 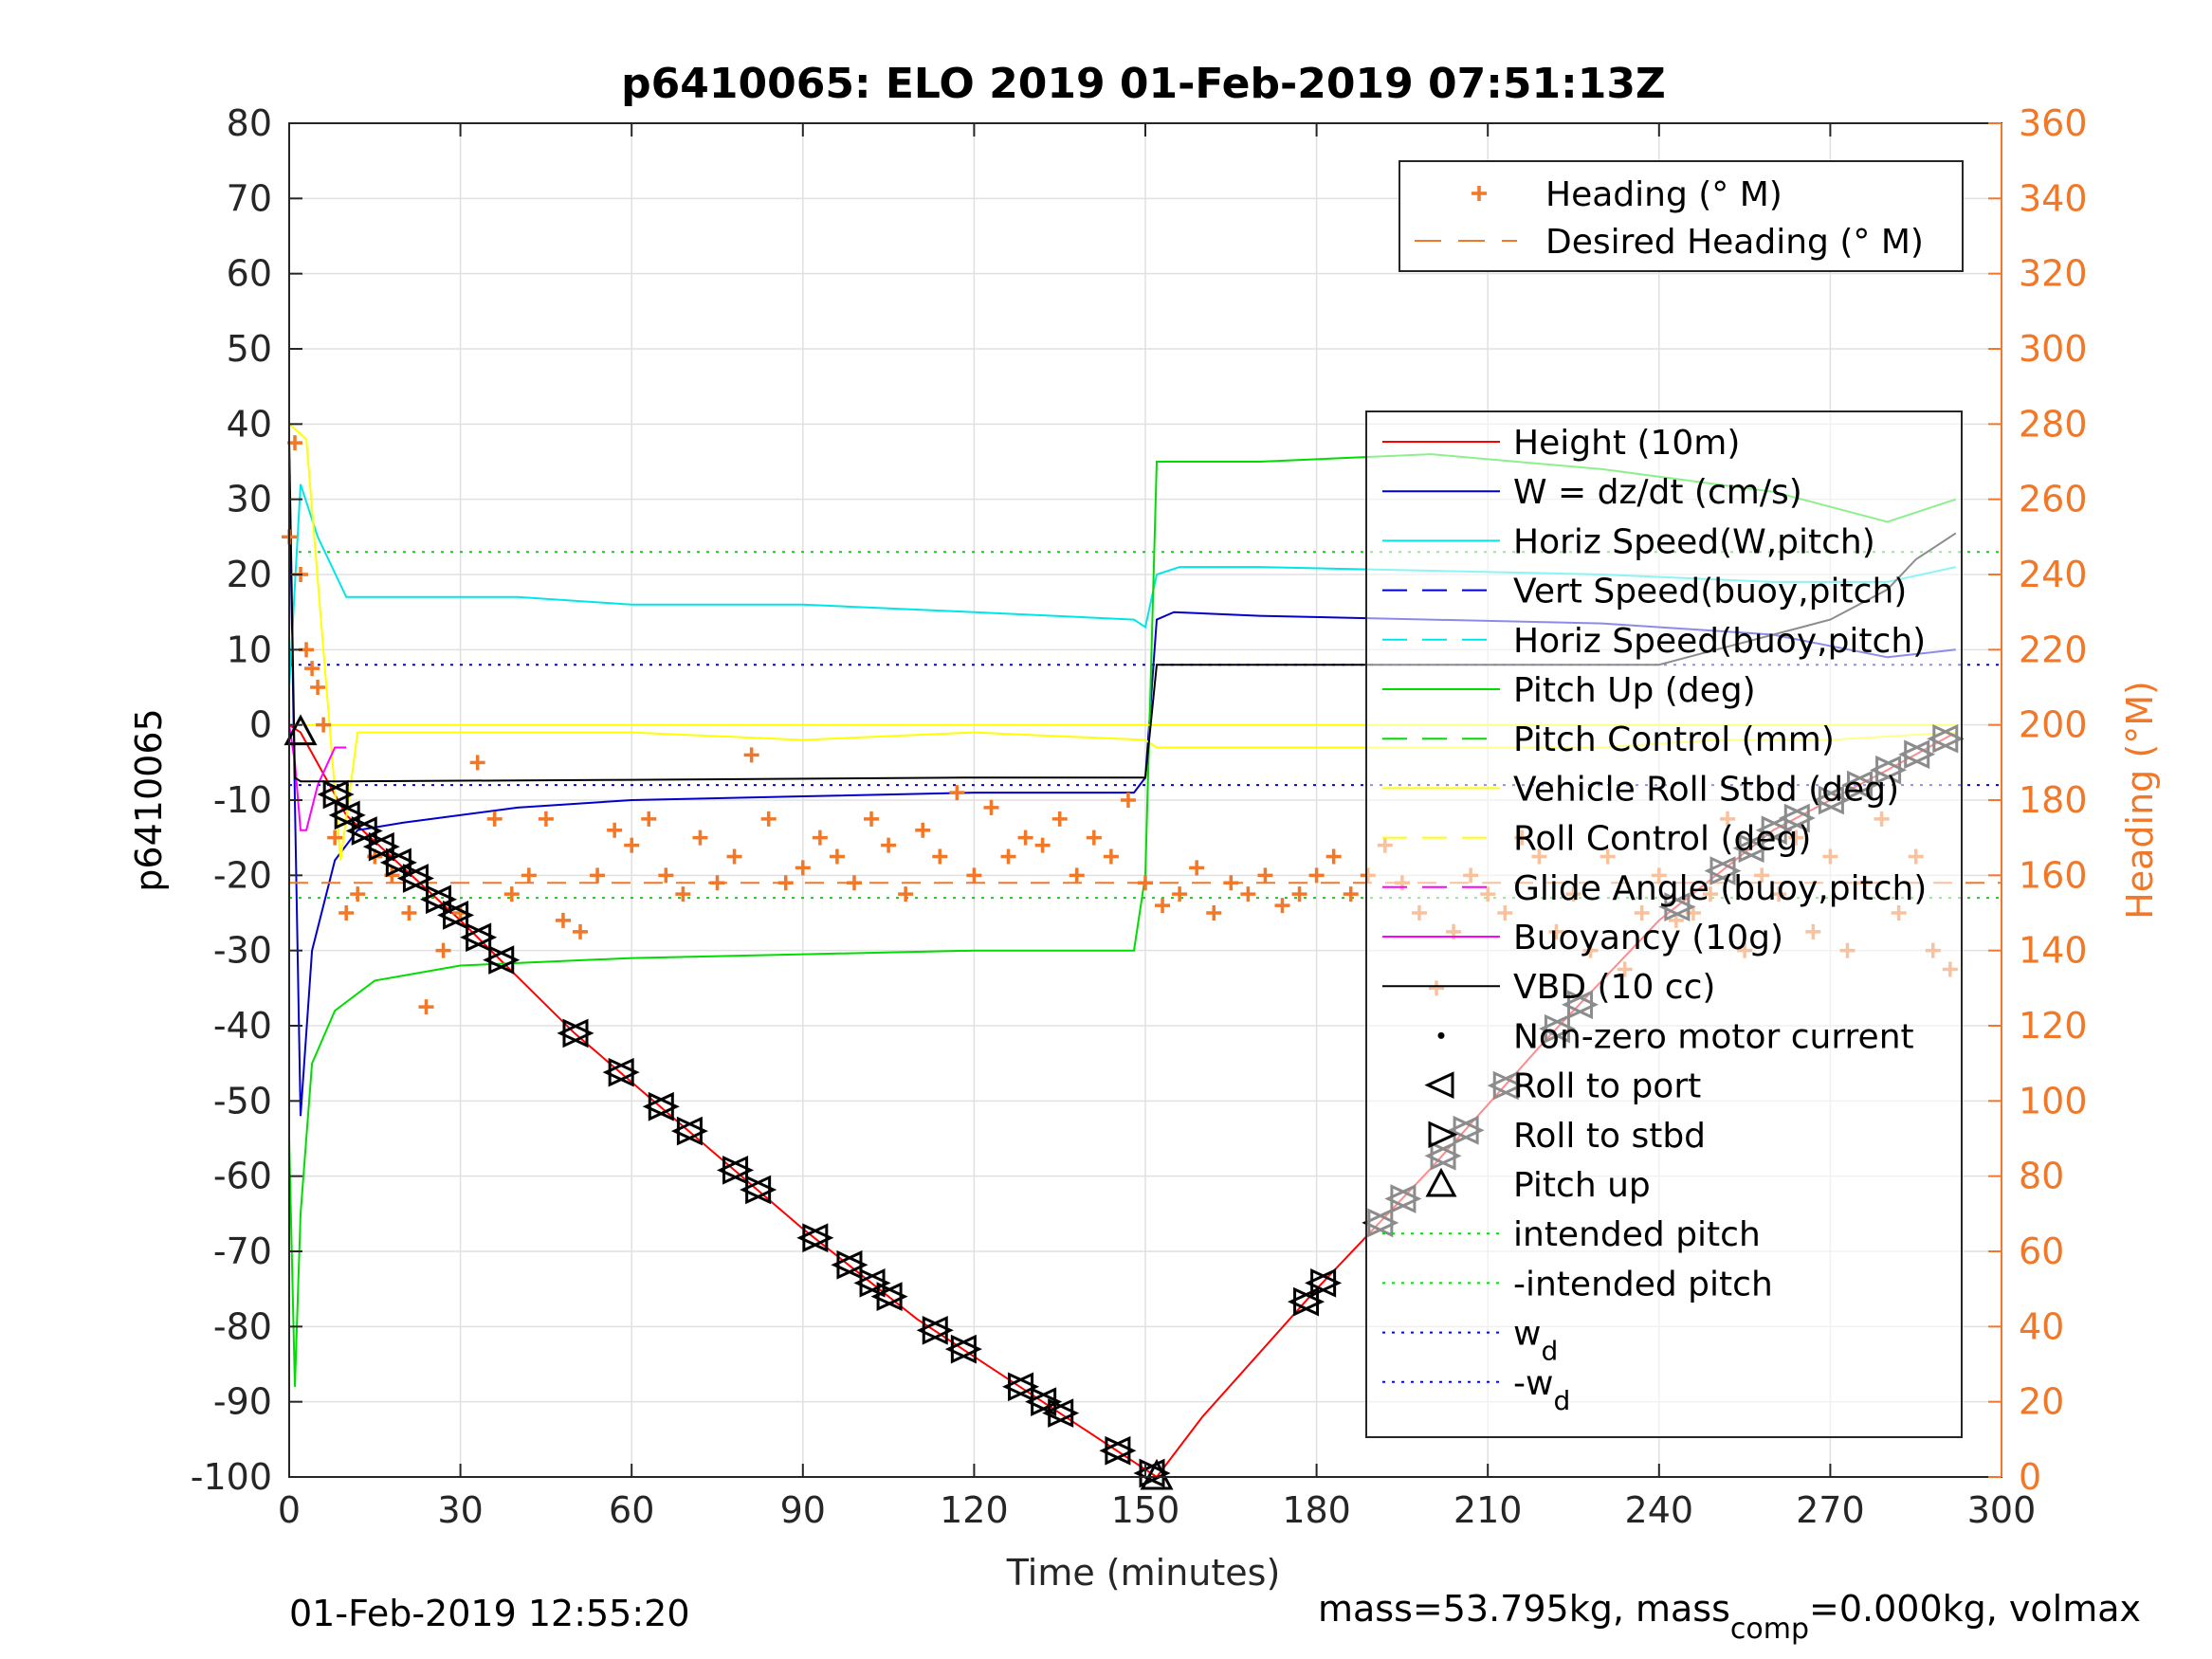 I want to click on y2-tick-label: 360, so click(x=2053, y=123).